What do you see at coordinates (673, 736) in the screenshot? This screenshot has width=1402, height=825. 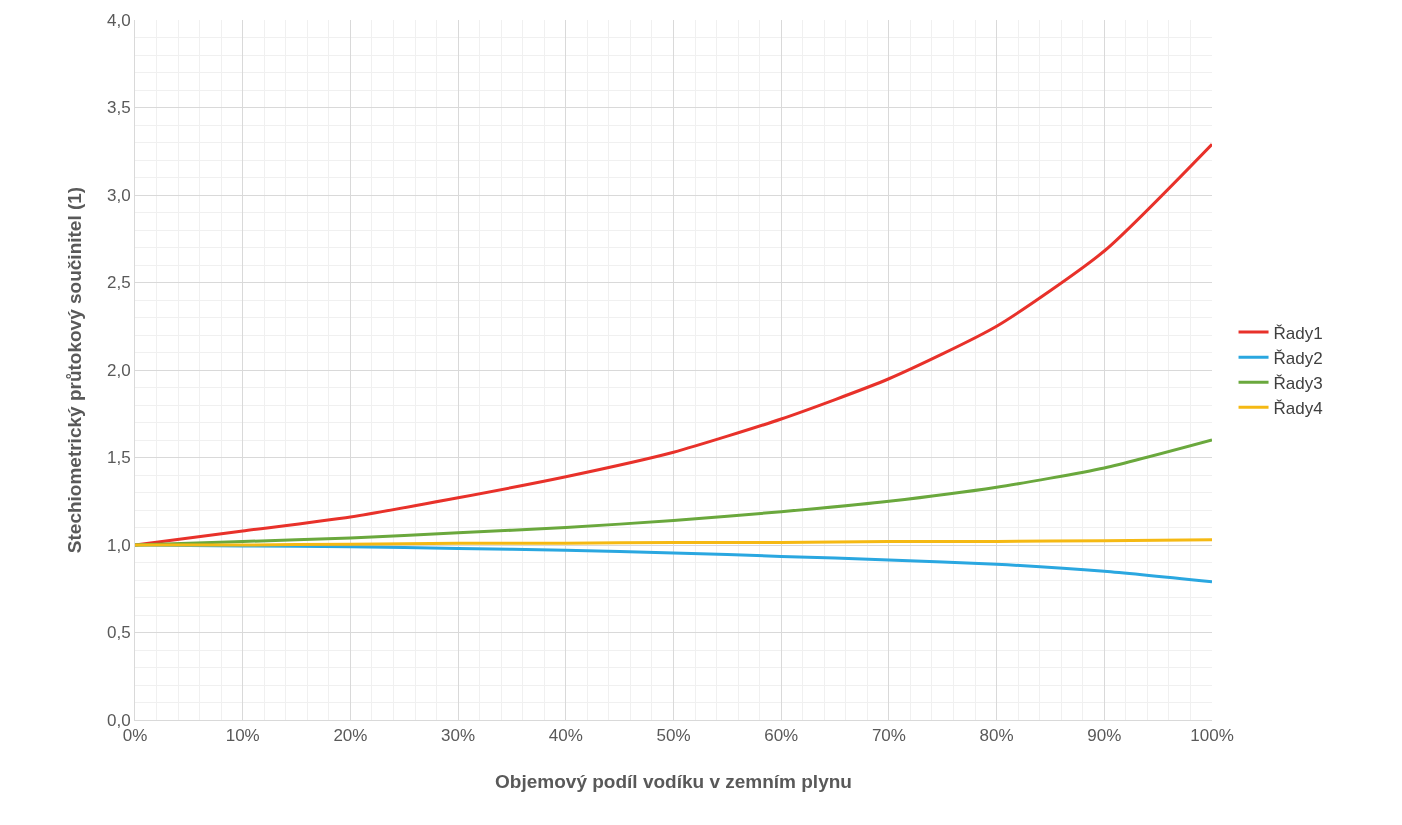 I see `x-tick-label: 50%` at bounding box center [673, 736].